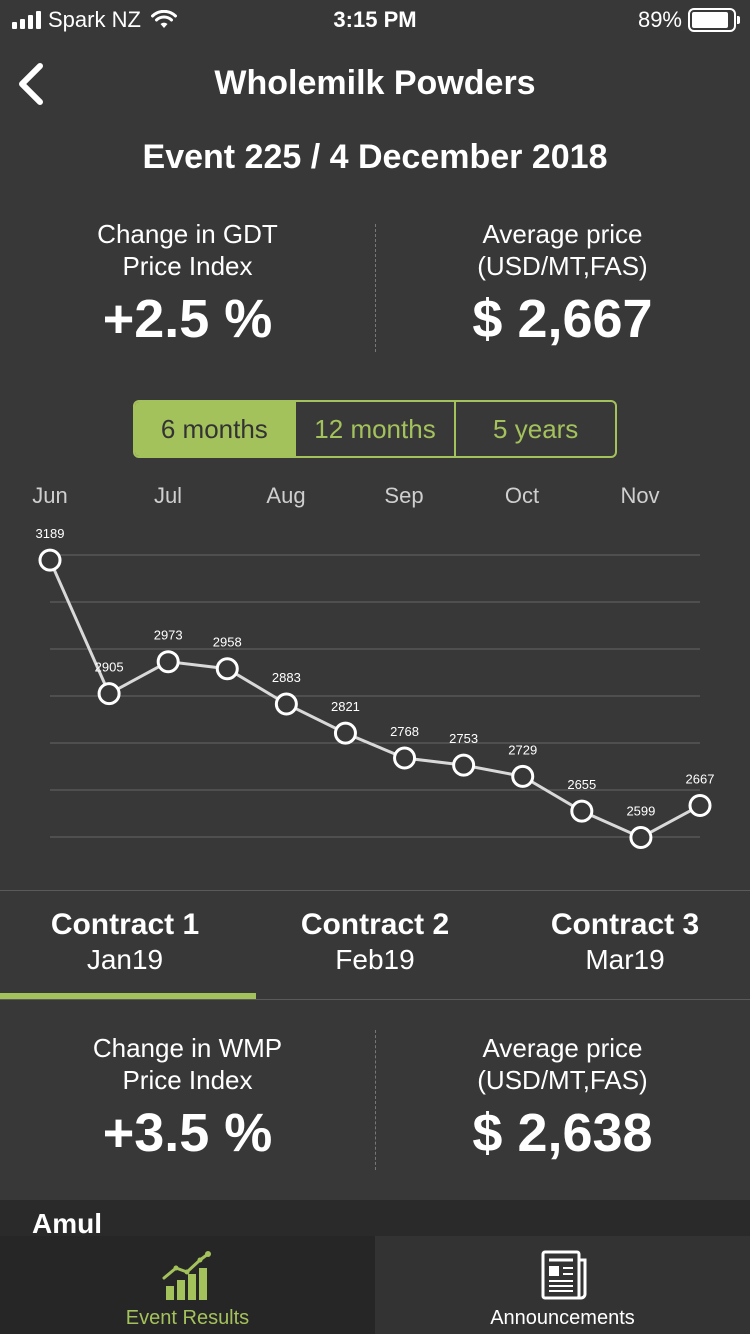  What do you see at coordinates (125, 924) in the screenshot?
I see `contract-name: Contract 1` at bounding box center [125, 924].